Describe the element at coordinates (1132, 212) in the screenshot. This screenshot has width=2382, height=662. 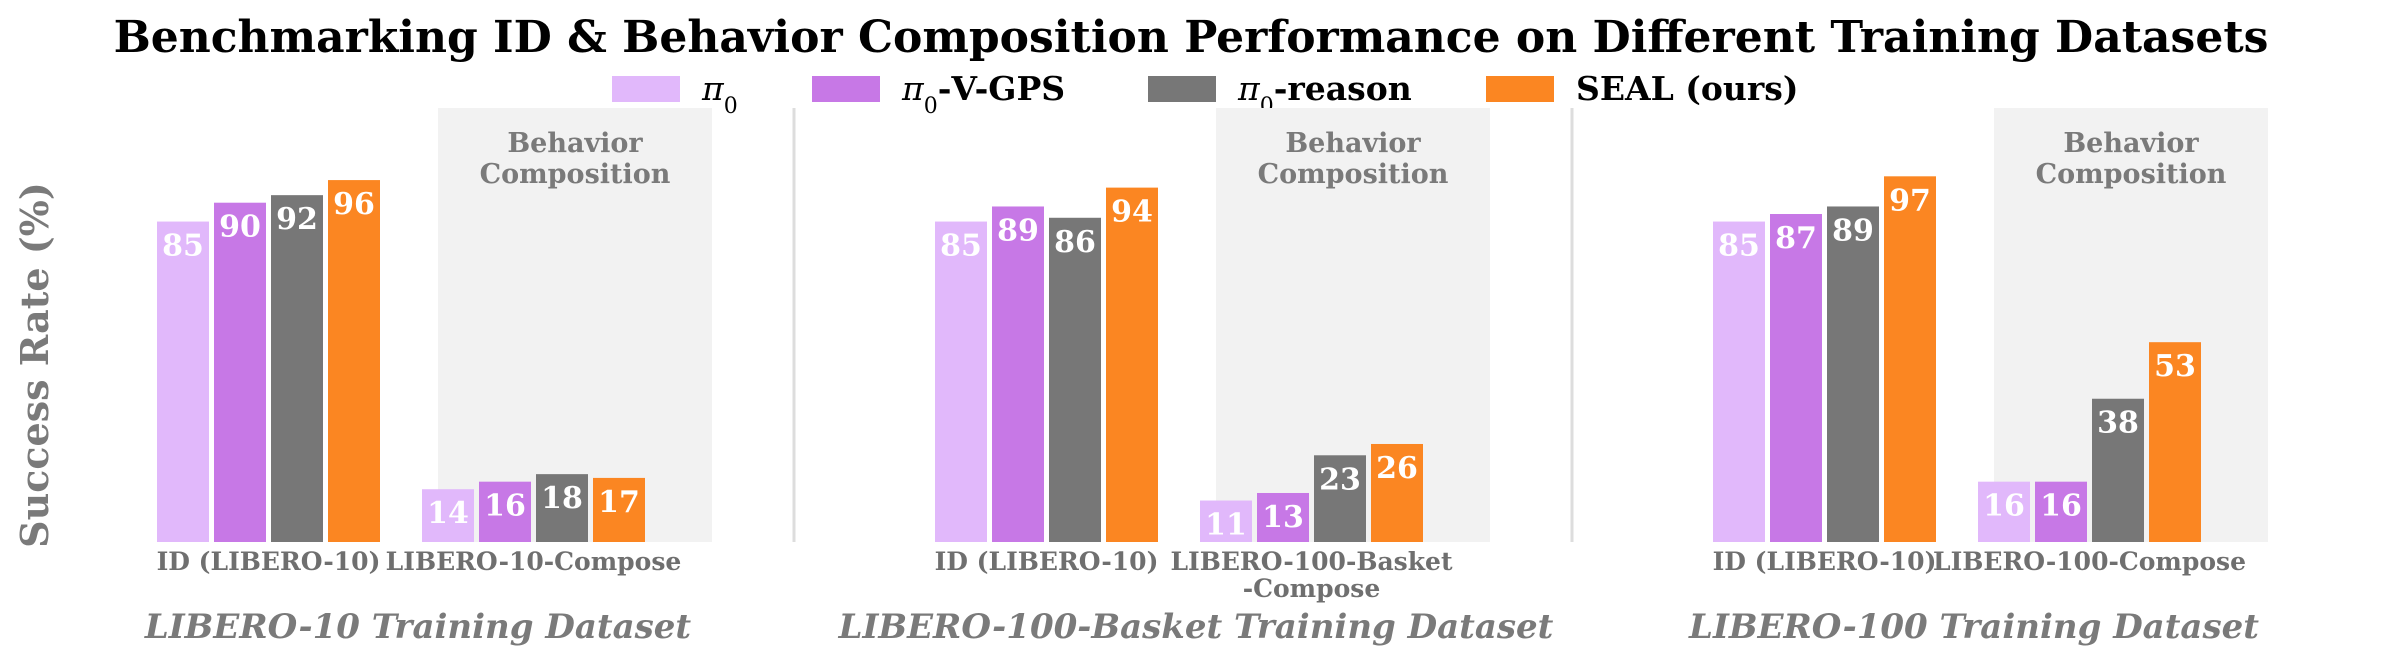
I see `value-label-1-0-3: 94` at that location.